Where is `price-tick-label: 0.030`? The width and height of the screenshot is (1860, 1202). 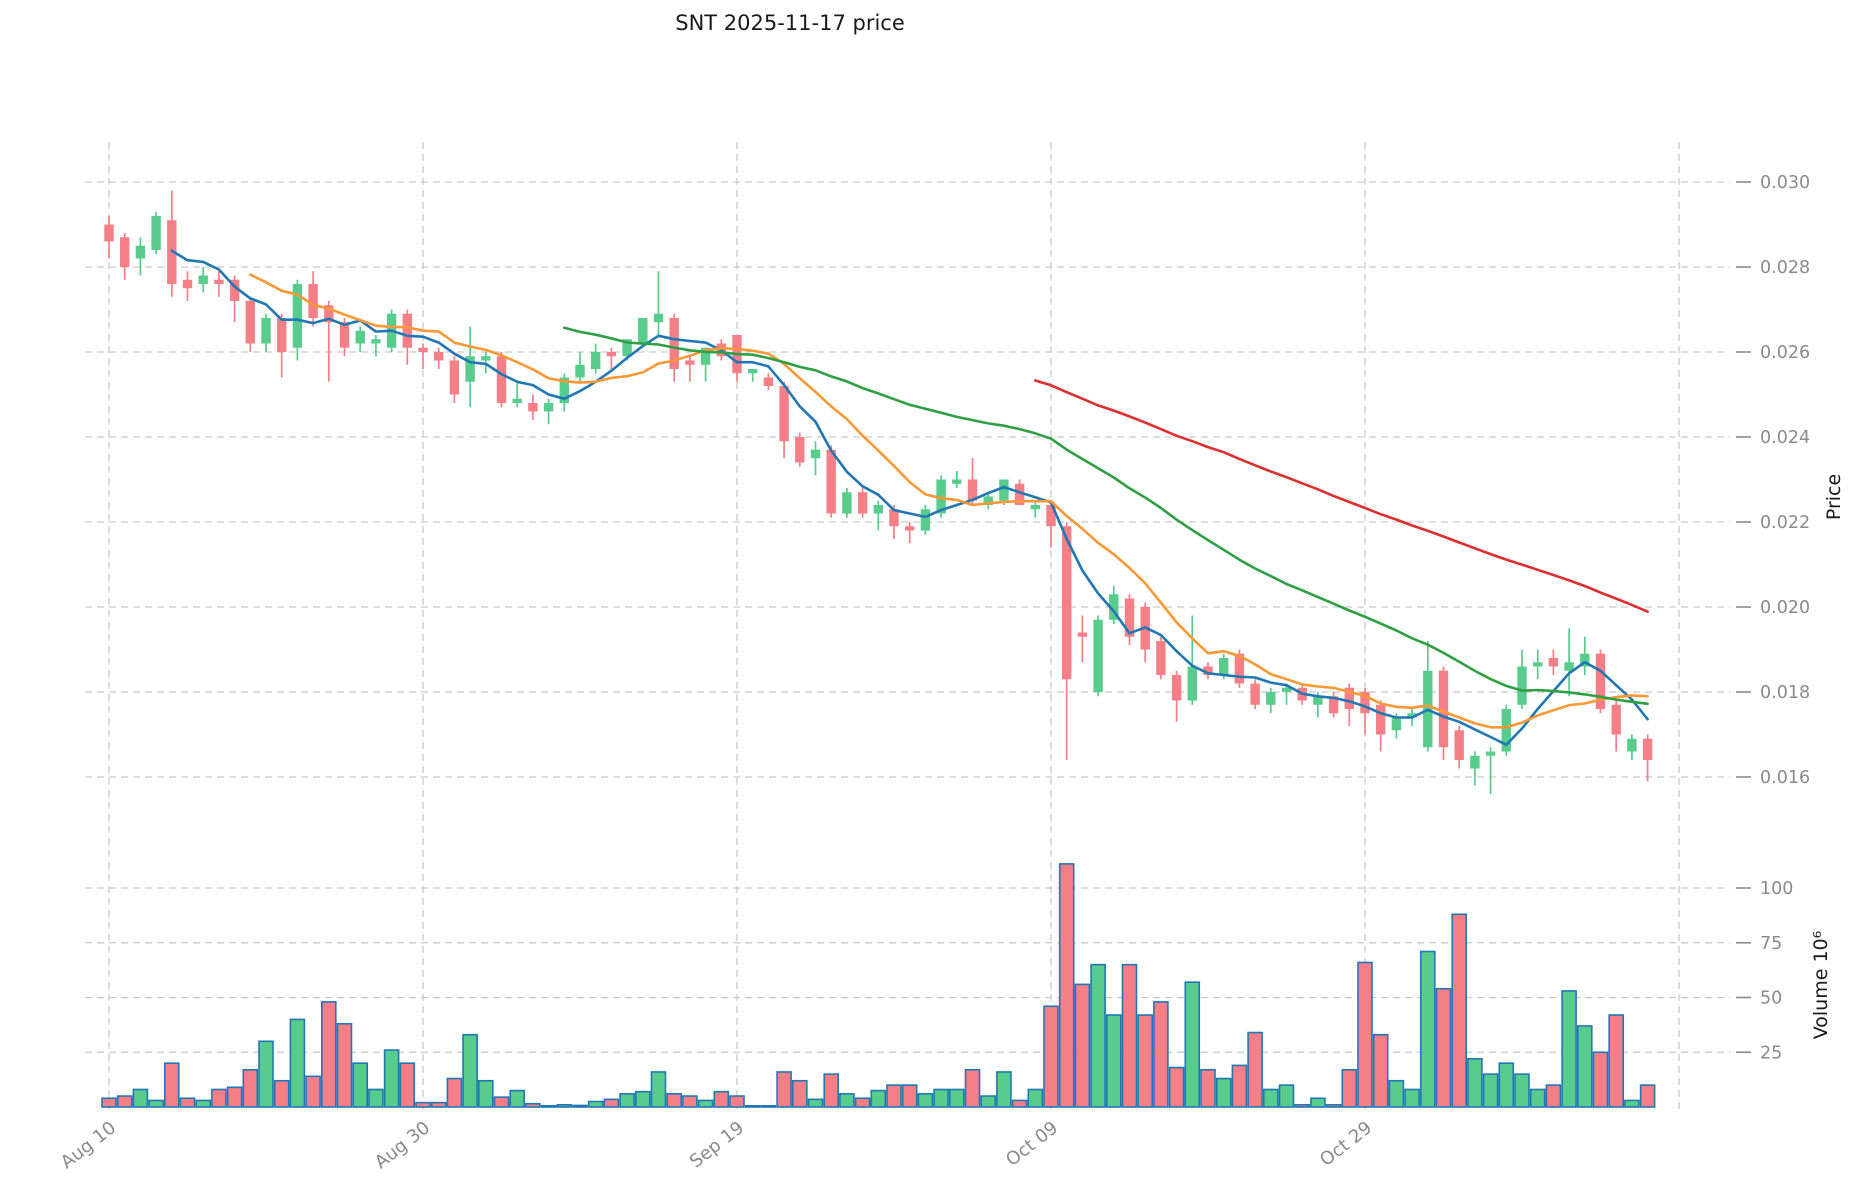
price-tick-label: 0.030 is located at coordinates (1785, 183).